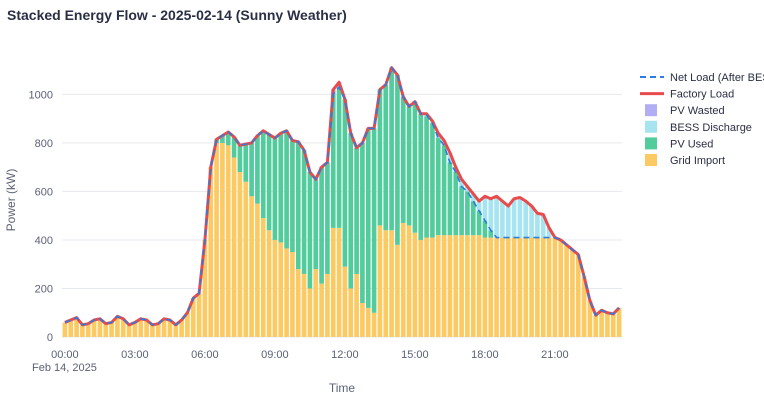  Describe the element at coordinates (698, 127) in the screenshot. I see `legend-item-bess-discharge: BESS Discharge` at that location.